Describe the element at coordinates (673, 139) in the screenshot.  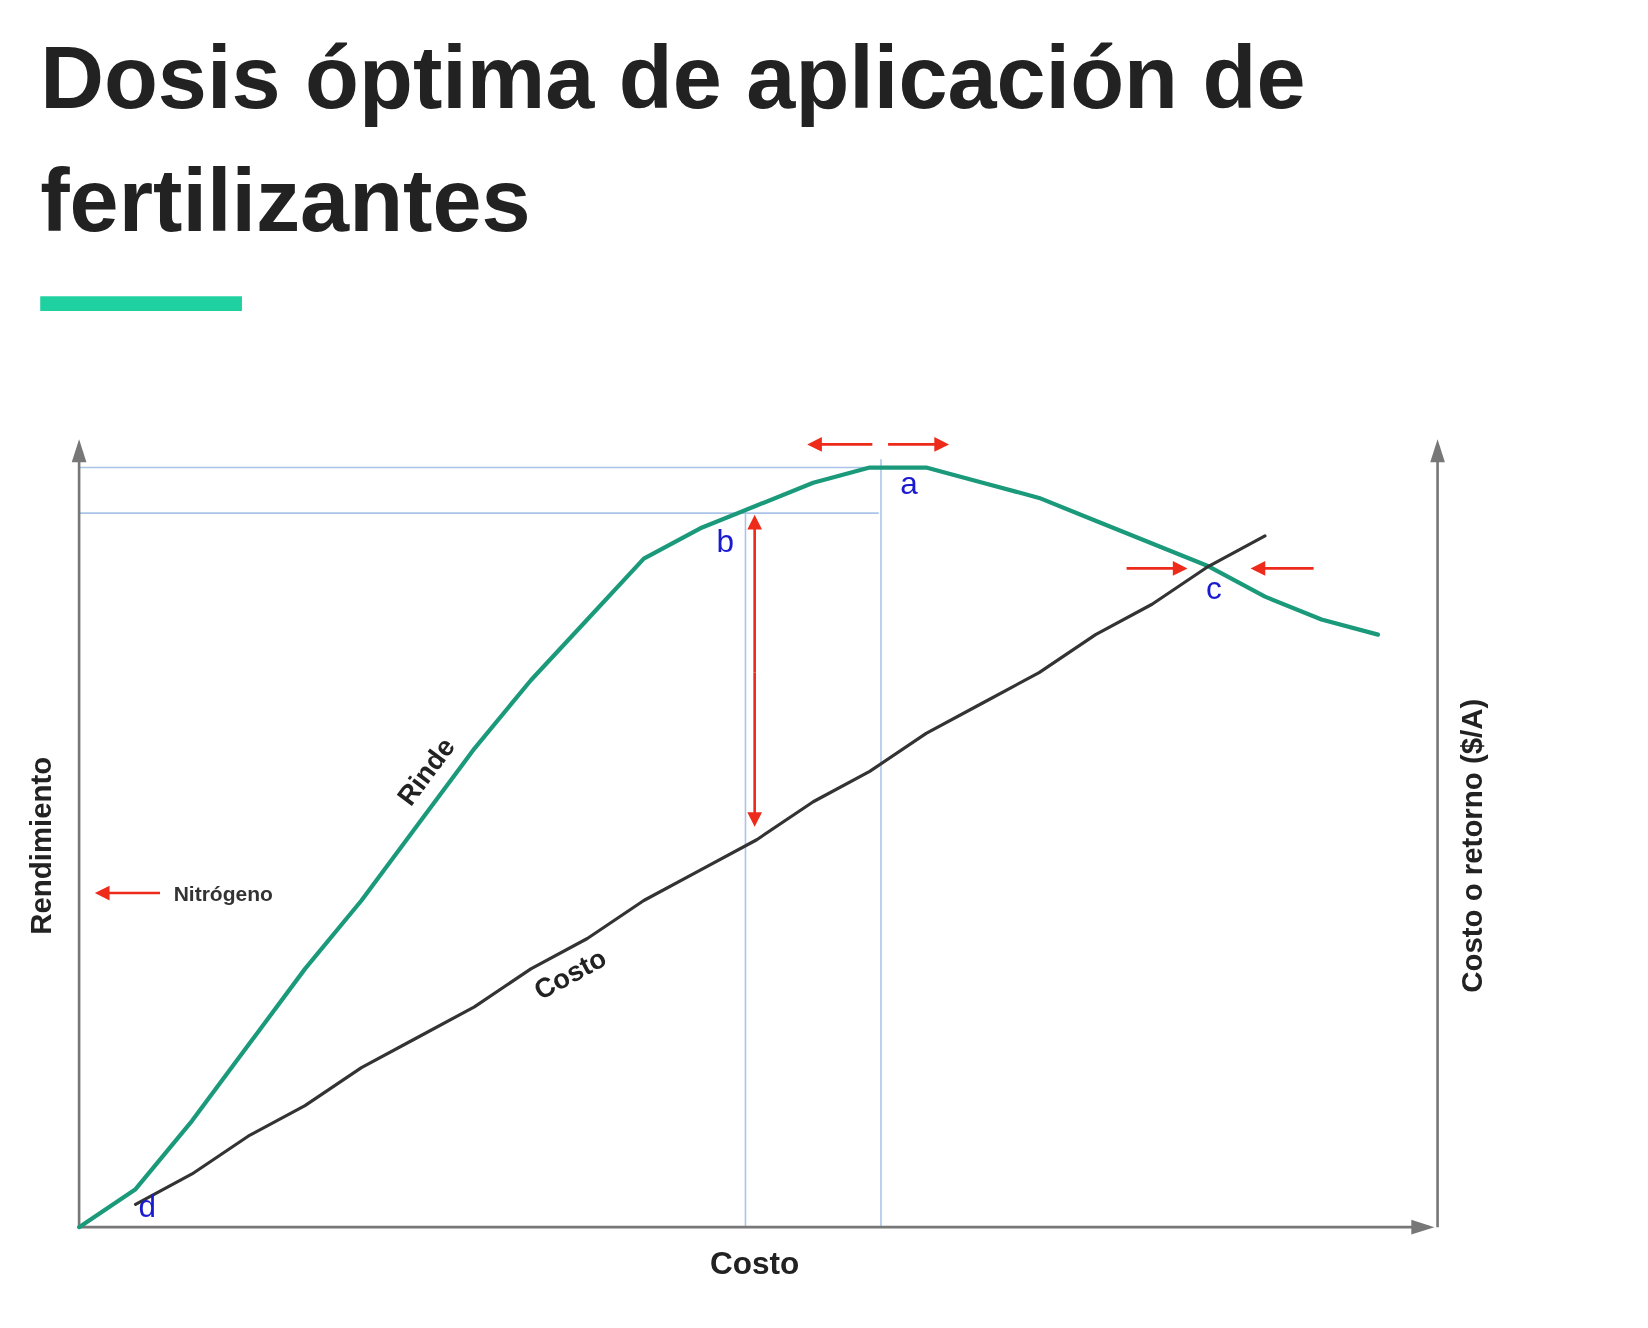
I see `chart-title: Dosis óptima de aplicación de fertilizantes` at that location.